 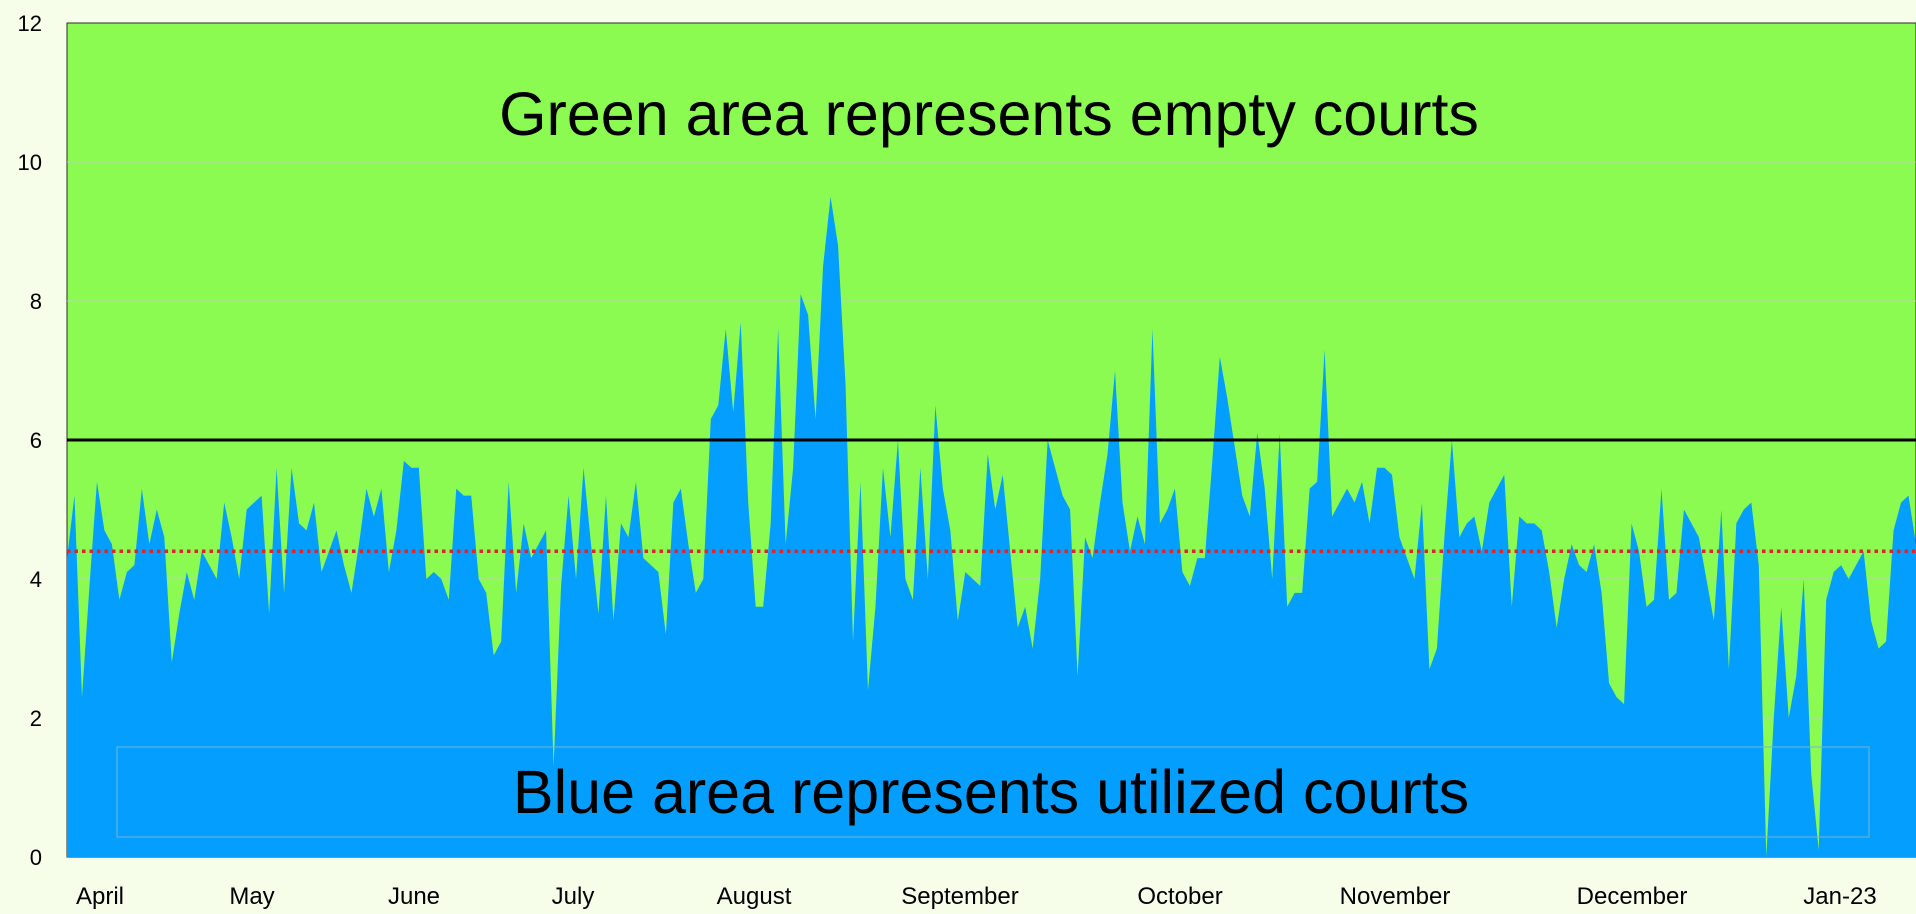 I want to click on x-tick-label: Jan-23, so click(x=1839, y=896).